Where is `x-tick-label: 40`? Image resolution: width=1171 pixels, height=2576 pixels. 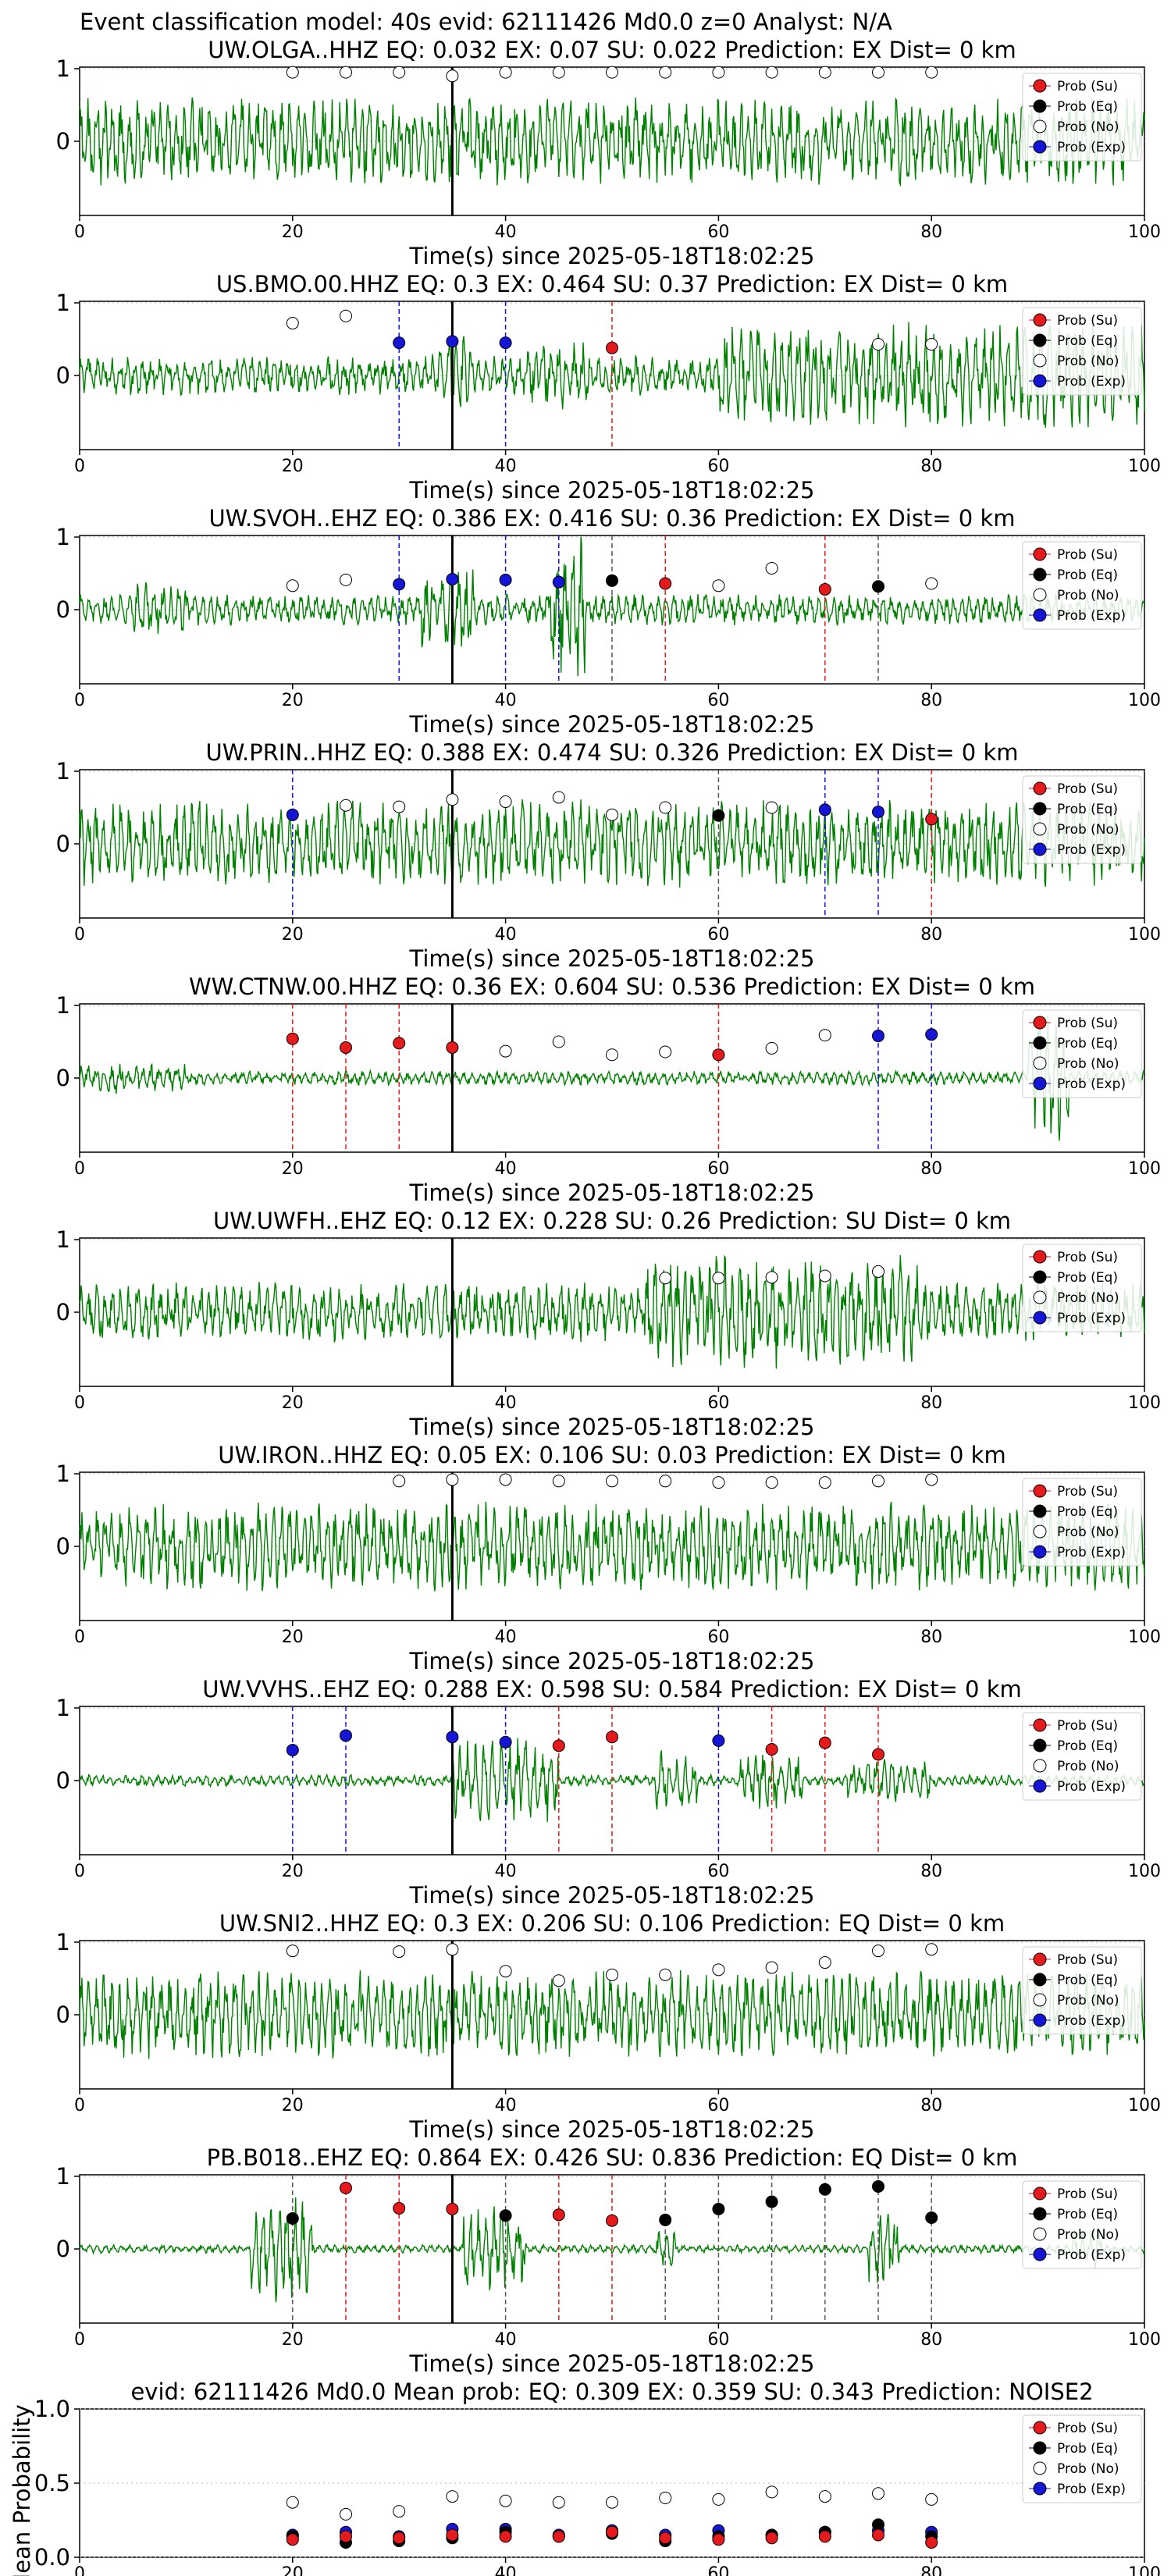
x-tick-label: 40 is located at coordinates (506, 1871).